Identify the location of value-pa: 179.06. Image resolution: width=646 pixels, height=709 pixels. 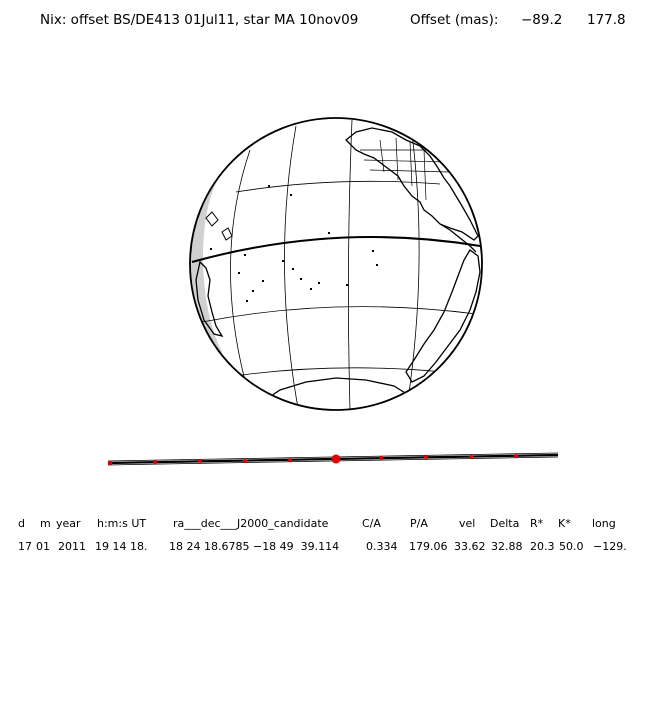
(428, 546).